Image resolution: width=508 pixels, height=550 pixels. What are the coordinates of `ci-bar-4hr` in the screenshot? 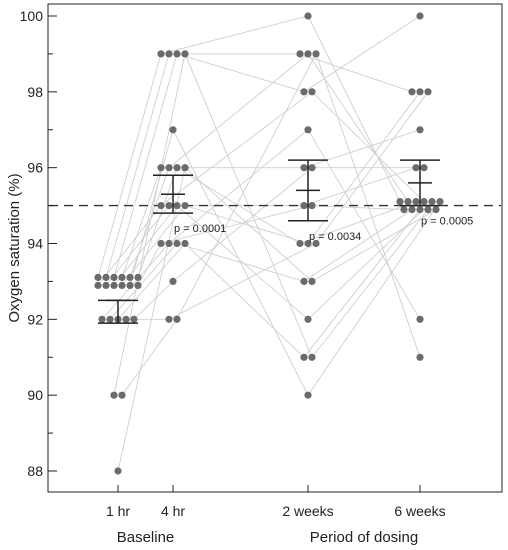 It's located at (173, 194).